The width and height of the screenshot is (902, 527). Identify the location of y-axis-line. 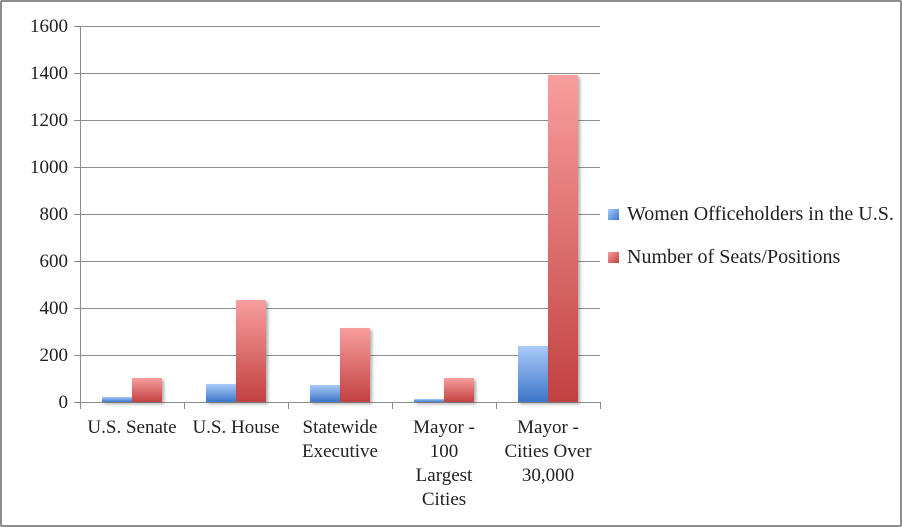
(80, 214).